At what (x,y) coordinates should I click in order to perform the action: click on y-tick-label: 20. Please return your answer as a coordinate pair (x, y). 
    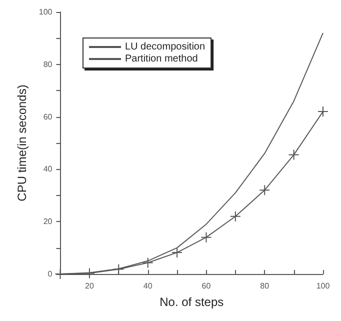
    Looking at the image, I should click on (48, 221).